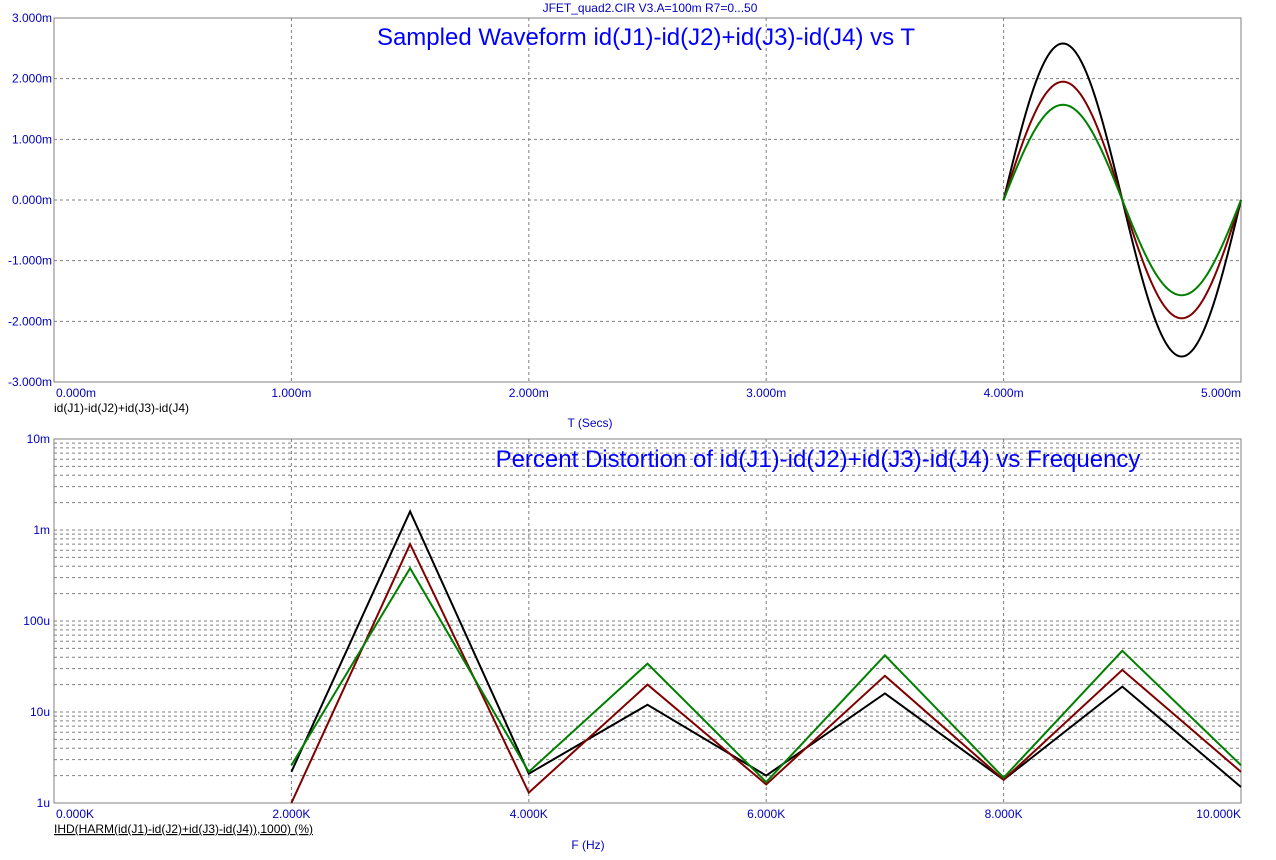 The width and height of the screenshot is (1276, 860). I want to click on distortion-y-tick-label: 100u, so click(36, 621).